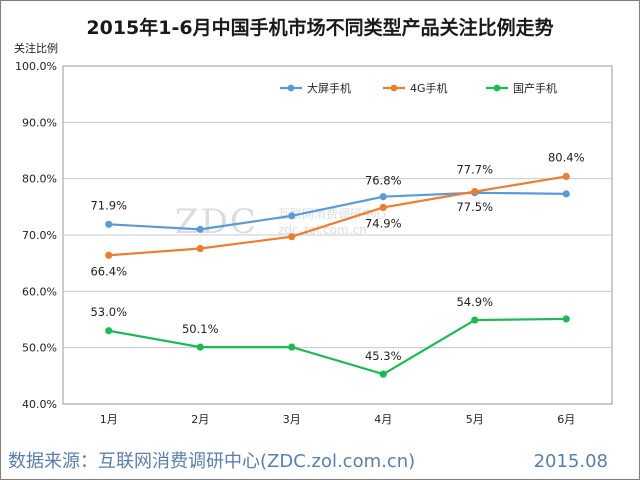 The width and height of the screenshot is (640, 480). I want to click on y-tick-label: 100.0%, so click(36, 66).